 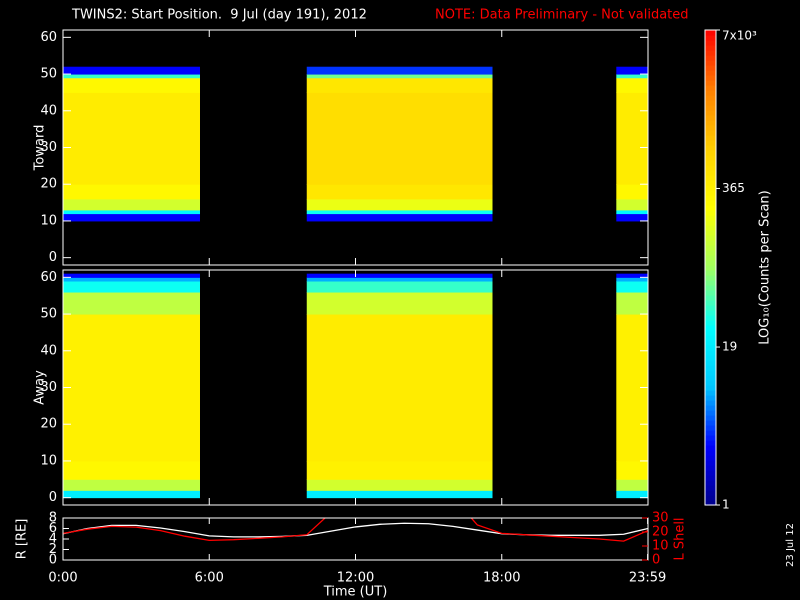 I want to click on y-tick-label: 60, so click(x=48, y=277).